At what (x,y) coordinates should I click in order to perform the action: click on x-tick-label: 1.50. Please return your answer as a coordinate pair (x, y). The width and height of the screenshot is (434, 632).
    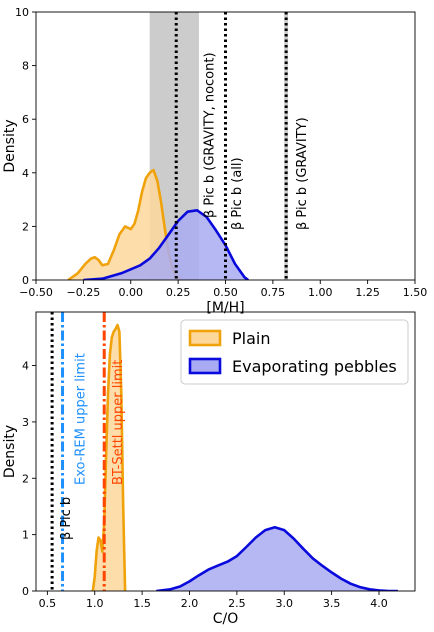
    Looking at the image, I should click on (415, 292).